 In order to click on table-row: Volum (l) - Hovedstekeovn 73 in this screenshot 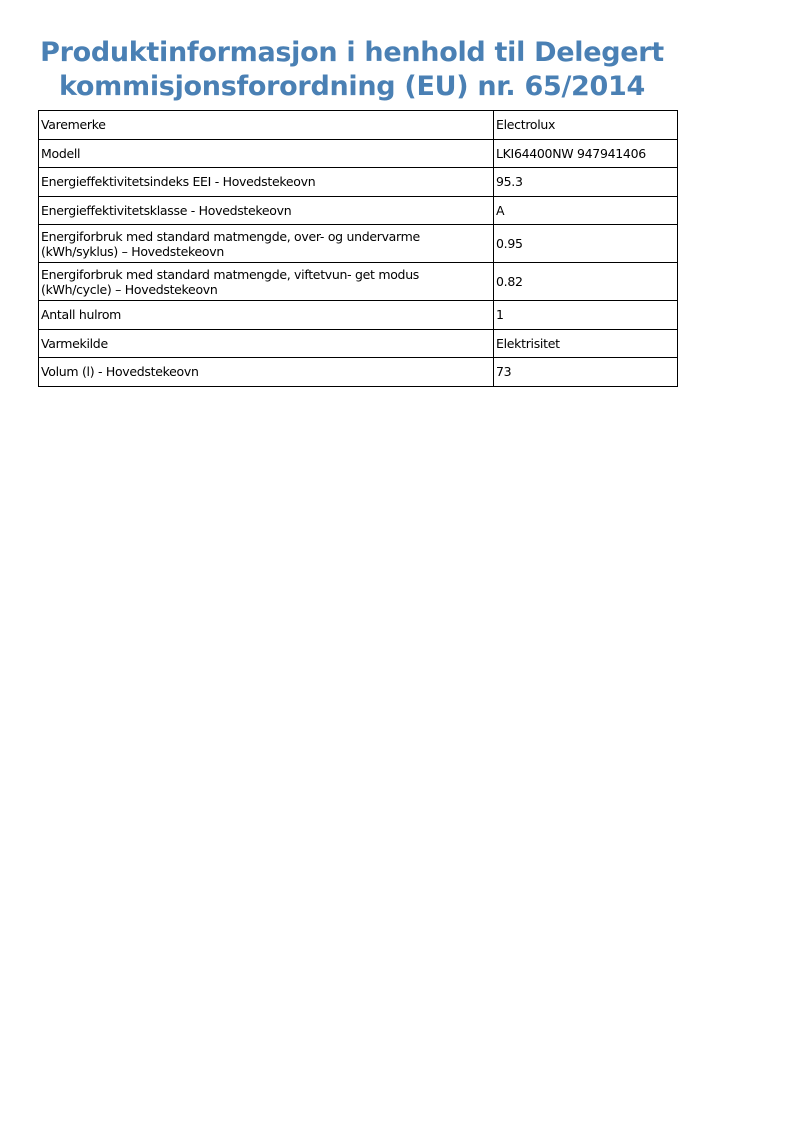, I will do `click(358, 372)`.